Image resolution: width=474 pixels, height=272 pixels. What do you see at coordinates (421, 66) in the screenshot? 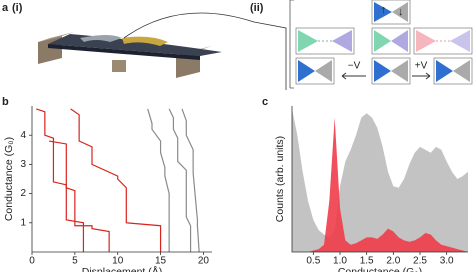
I see `voltage-label: +V` at bounding box center [421, 66].